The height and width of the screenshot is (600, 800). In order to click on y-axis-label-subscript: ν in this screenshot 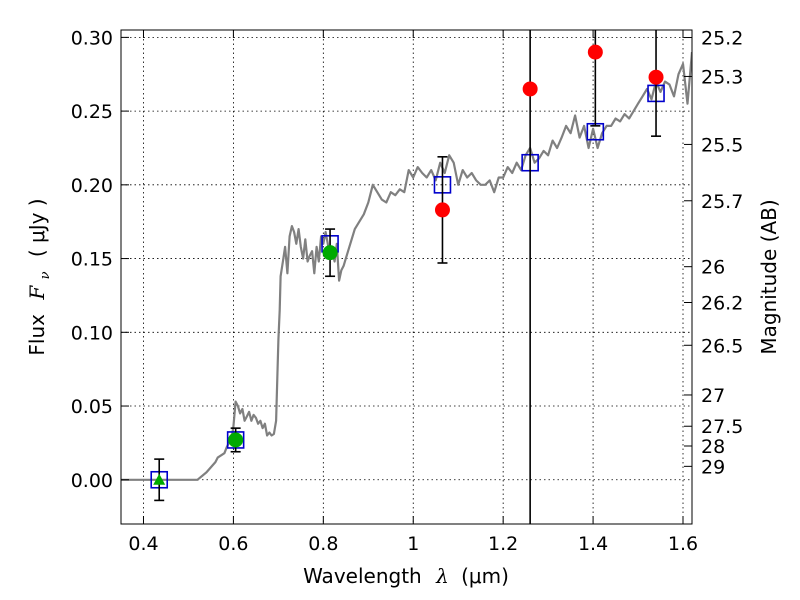, I will do `click(45, 275)`.